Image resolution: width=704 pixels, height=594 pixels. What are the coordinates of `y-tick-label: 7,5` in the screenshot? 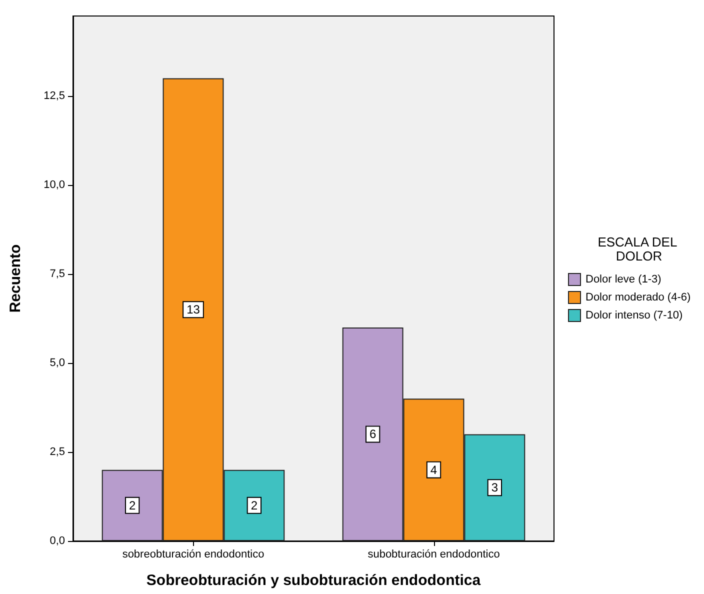 It's located at (57, 274).